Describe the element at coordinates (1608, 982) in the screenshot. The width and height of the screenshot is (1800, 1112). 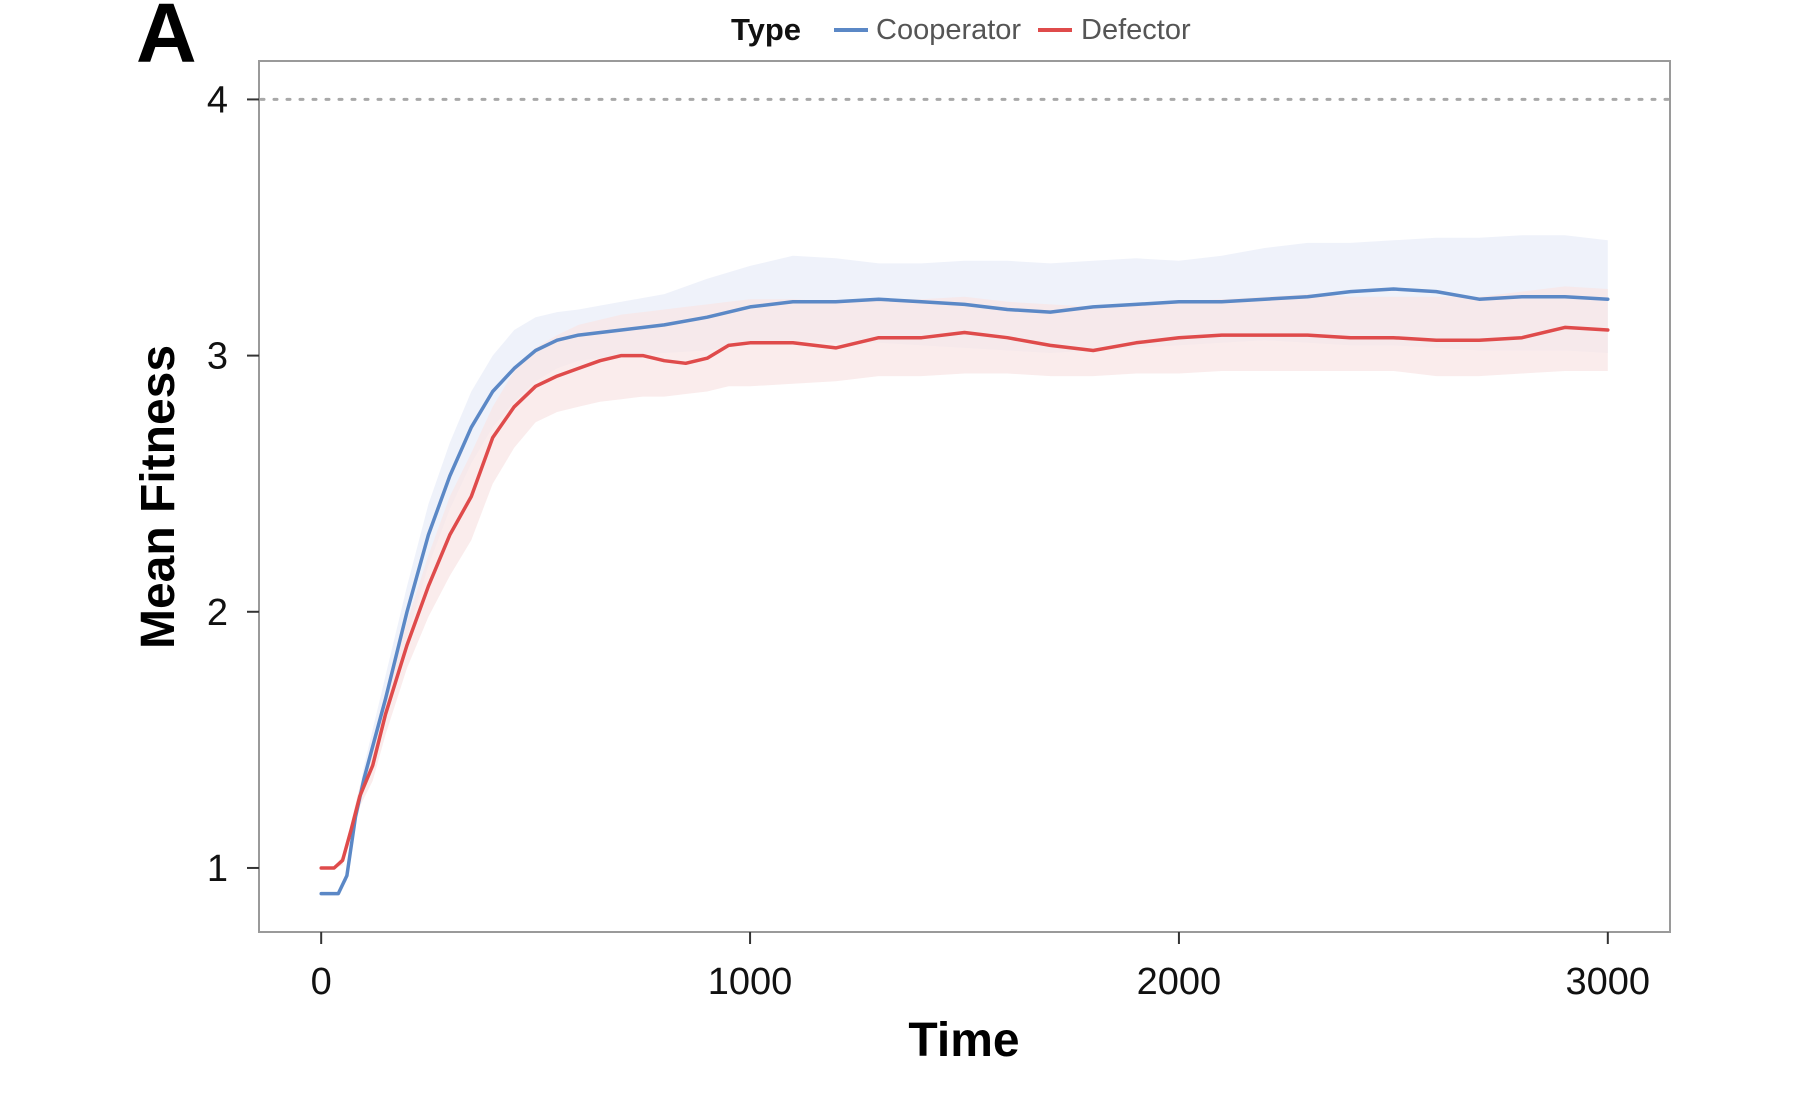
I see `x-tick-label: 3000` at that location.